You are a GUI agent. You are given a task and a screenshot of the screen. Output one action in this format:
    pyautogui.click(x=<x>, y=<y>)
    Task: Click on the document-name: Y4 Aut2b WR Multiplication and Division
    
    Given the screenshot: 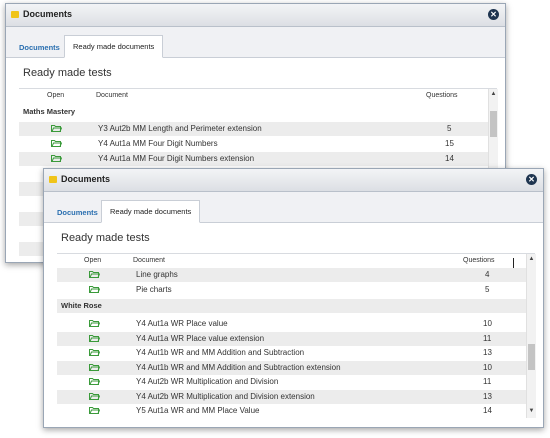 What is the action you would take?
    pyautogui.click(x=207, y=381)
    